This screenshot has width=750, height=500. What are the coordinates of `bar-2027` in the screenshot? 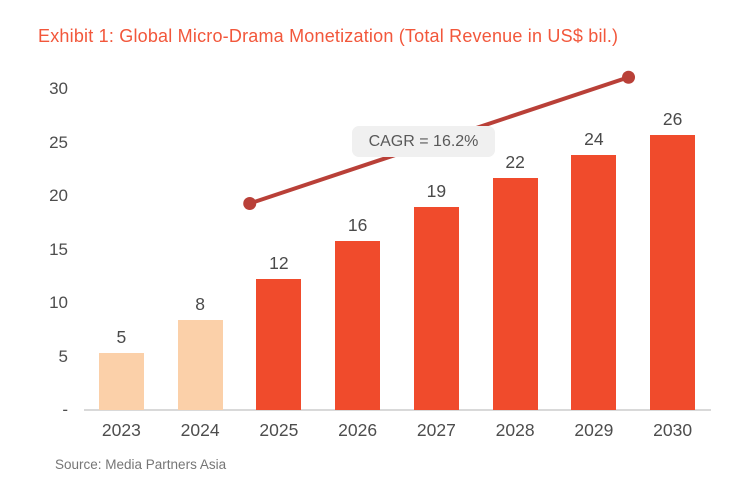 It's located at (436, 308).